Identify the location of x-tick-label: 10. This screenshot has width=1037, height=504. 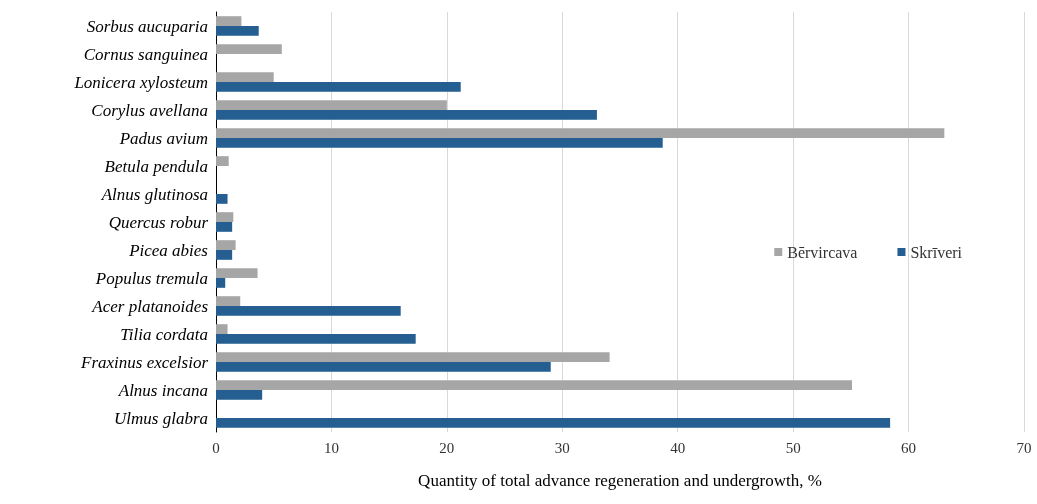
(331, 447).